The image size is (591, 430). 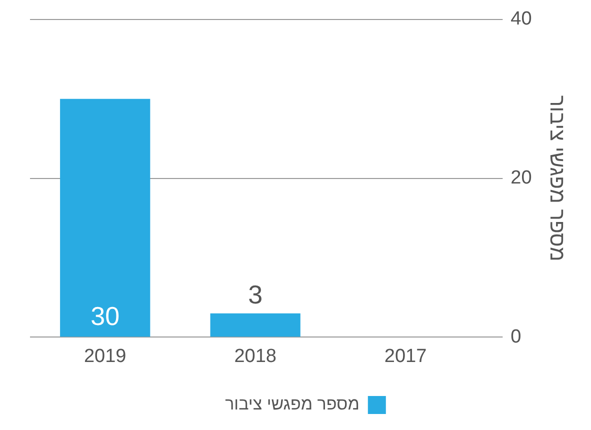 I want to click on y-tick-label: 0, so click(x=516, y=337).